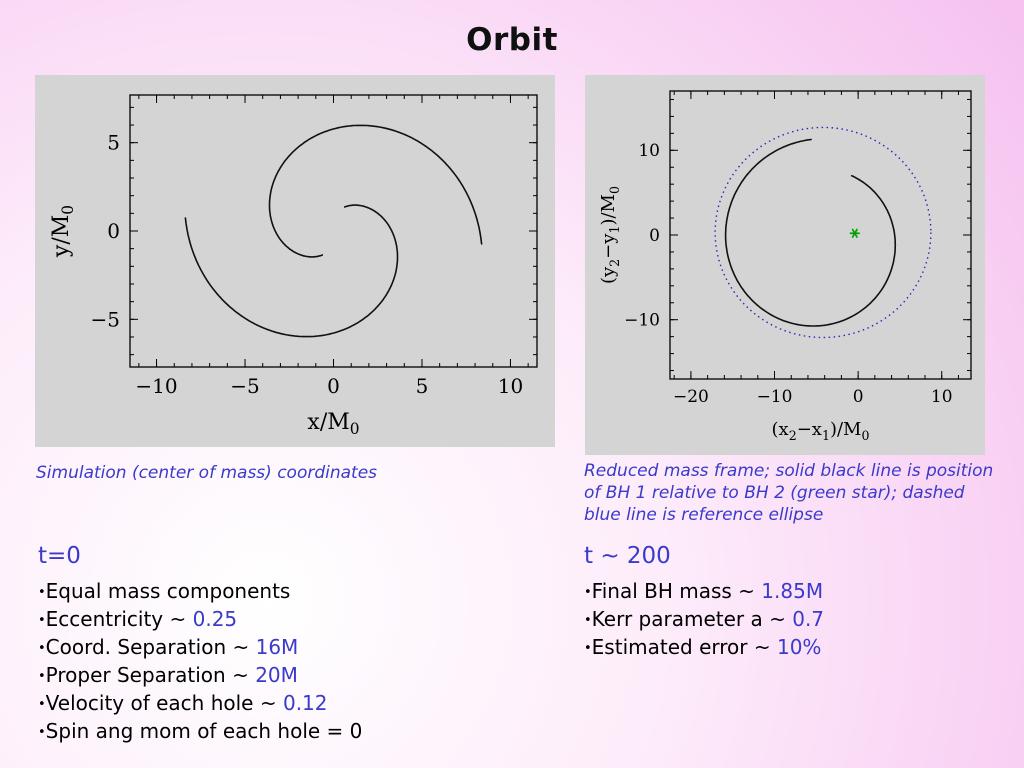 The width and height of the screenshot is (1024, 768). Describe the element at coordinates (303, 676) in the screenshot. I see `list-item: •Proper Separation ~ 20M` at that location.